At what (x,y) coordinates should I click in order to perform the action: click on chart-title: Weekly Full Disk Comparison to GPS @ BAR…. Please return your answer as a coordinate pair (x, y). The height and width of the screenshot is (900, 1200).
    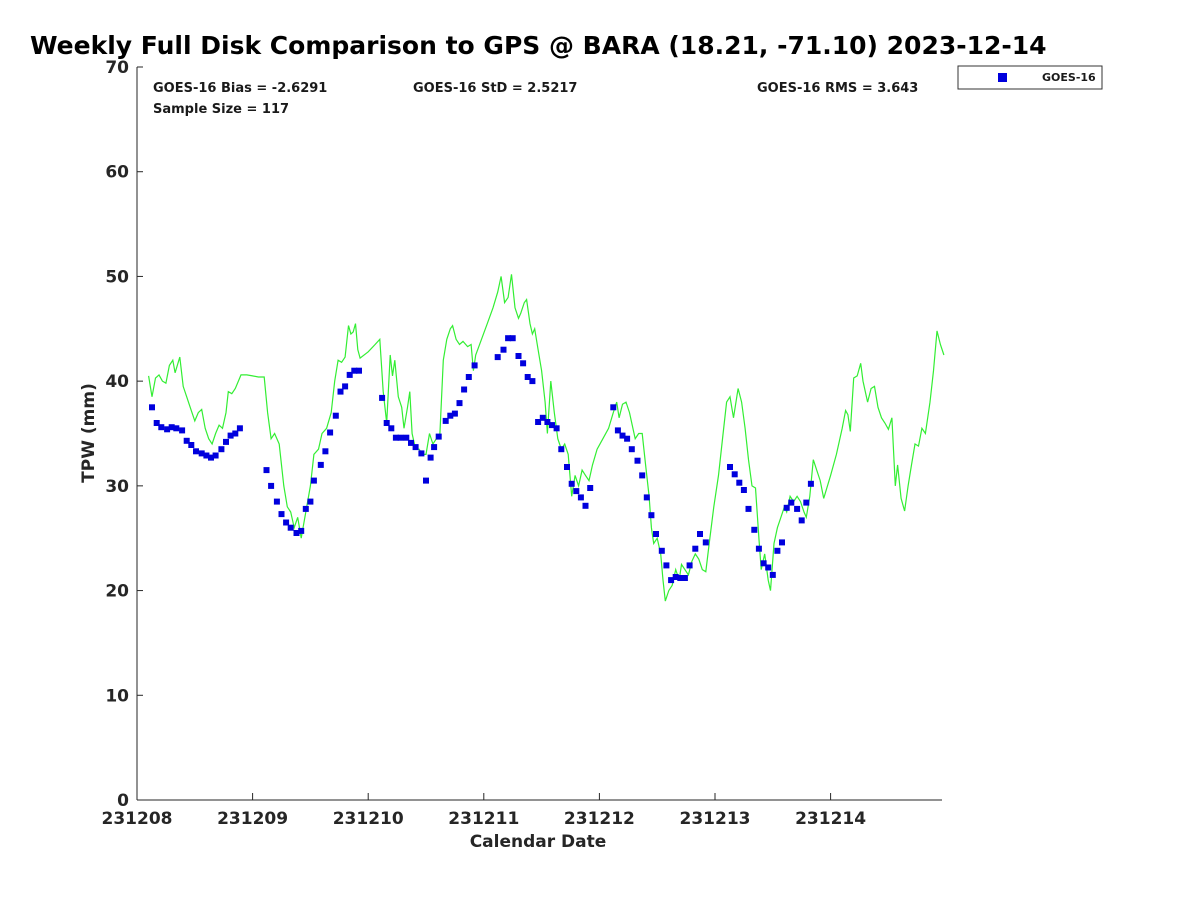
    Looking at the image, I should click on (538, 45).